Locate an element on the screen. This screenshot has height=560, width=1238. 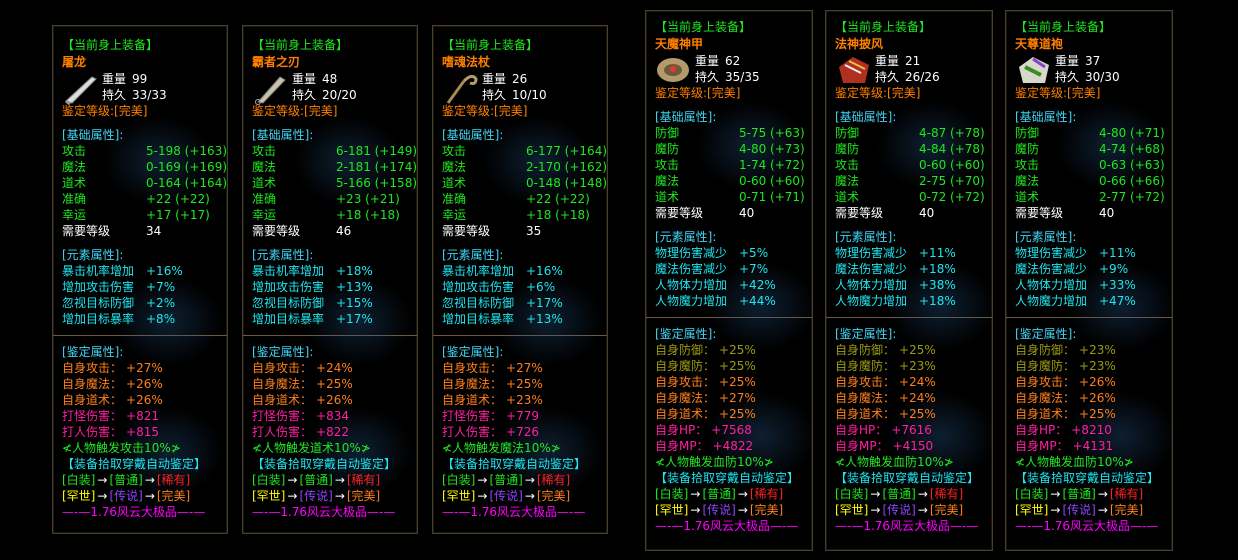
attribute-value: +23% is located at coordinates (1097, 350).